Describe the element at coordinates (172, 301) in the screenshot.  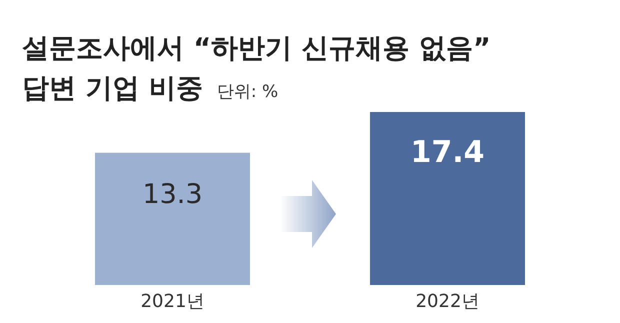
I see `x-tick-label: 2021년` at that location.